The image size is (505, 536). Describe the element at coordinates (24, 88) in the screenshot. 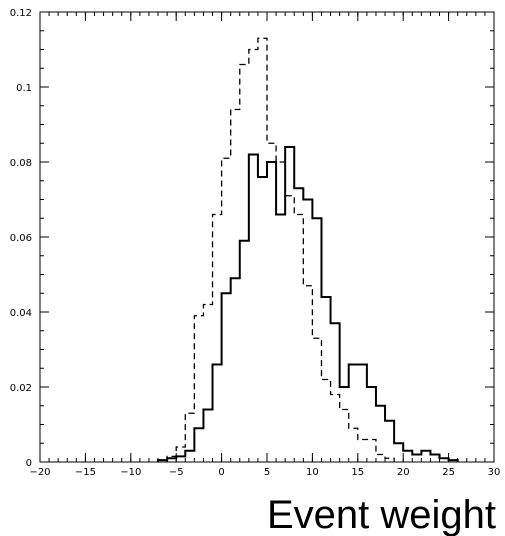

I see `y-tick-label: 0.1` at that location.